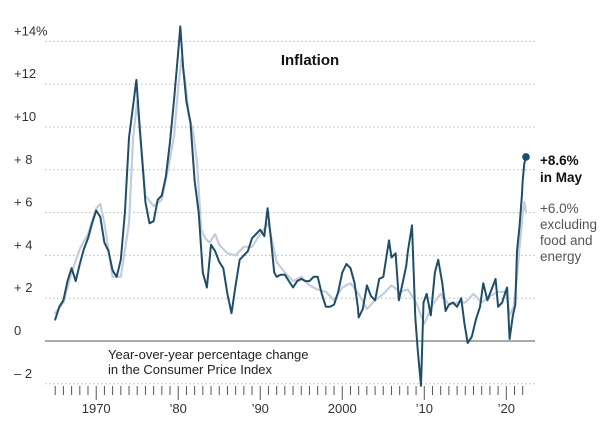  What do you see at coordinates (342, 408) in the screenshot?
I see `x-tick-label: 2000` at bounding box center [342, 408].